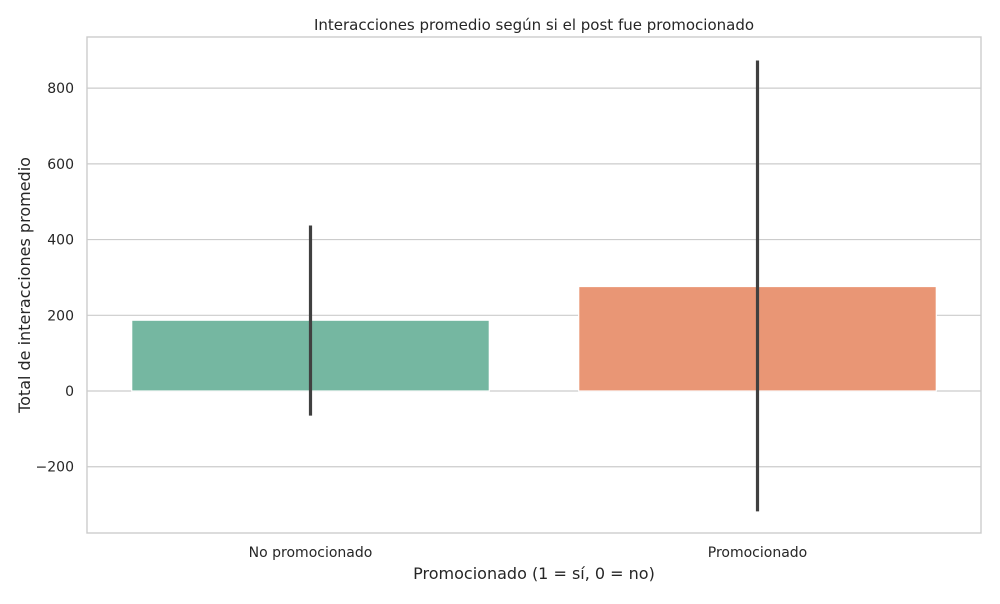  I want to click on y-tick-labels: −200 0 200 400 600 800, so click(55, 278).